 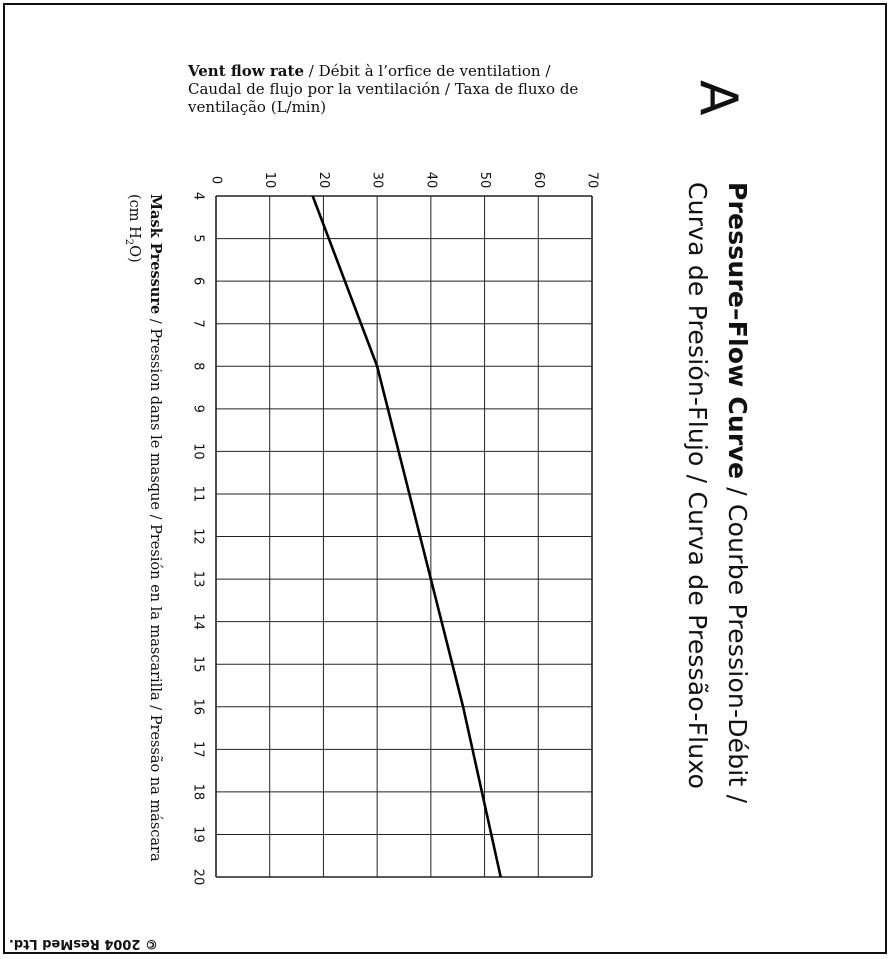 I want to click on y-tick-label: 70, so click(x=592, y=180).